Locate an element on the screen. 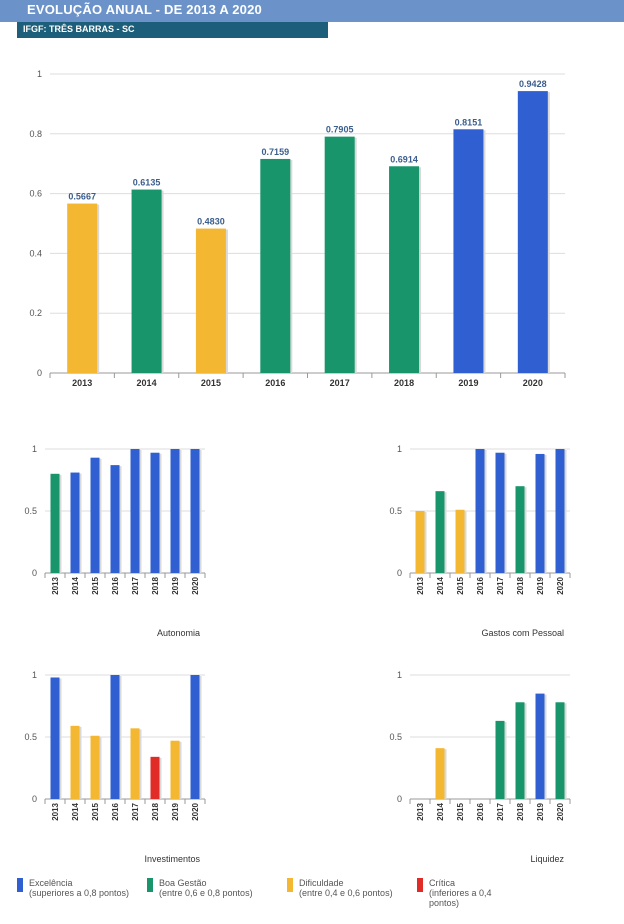  data-label: 0.8151 is located at coordinates (469, 122).